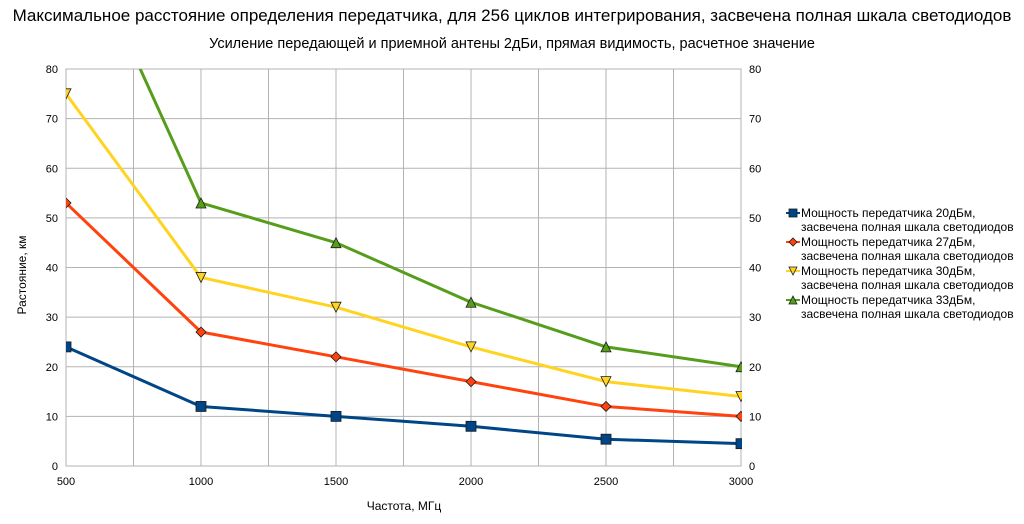 The width and height of the screenshot is (1024, 524). I want to click on y2-tick-label: 60, so click(755, 169).